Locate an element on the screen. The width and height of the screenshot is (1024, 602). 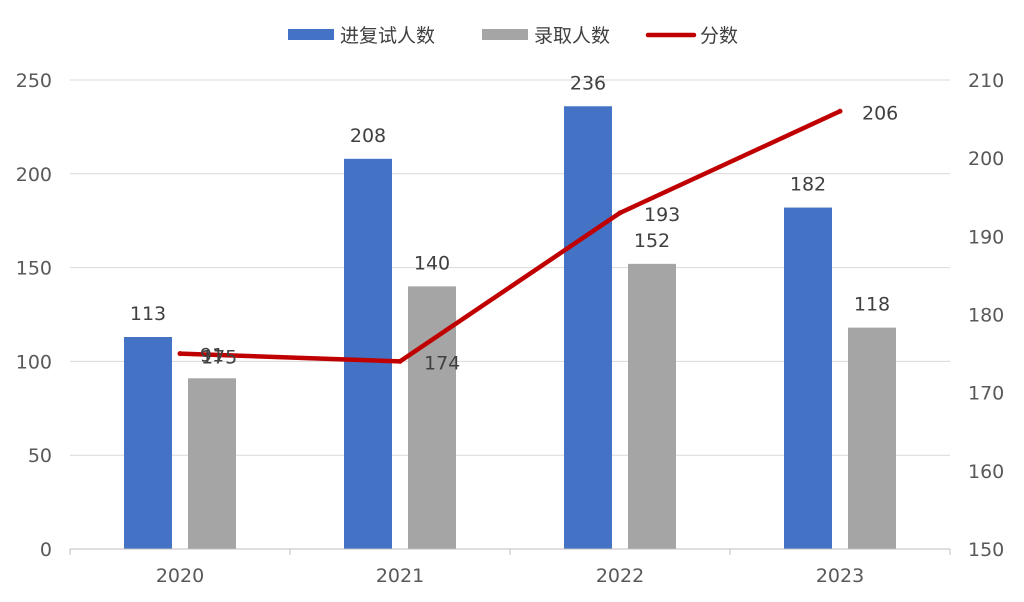
left-tick-label: 100 is located at coordinates (34, 362).